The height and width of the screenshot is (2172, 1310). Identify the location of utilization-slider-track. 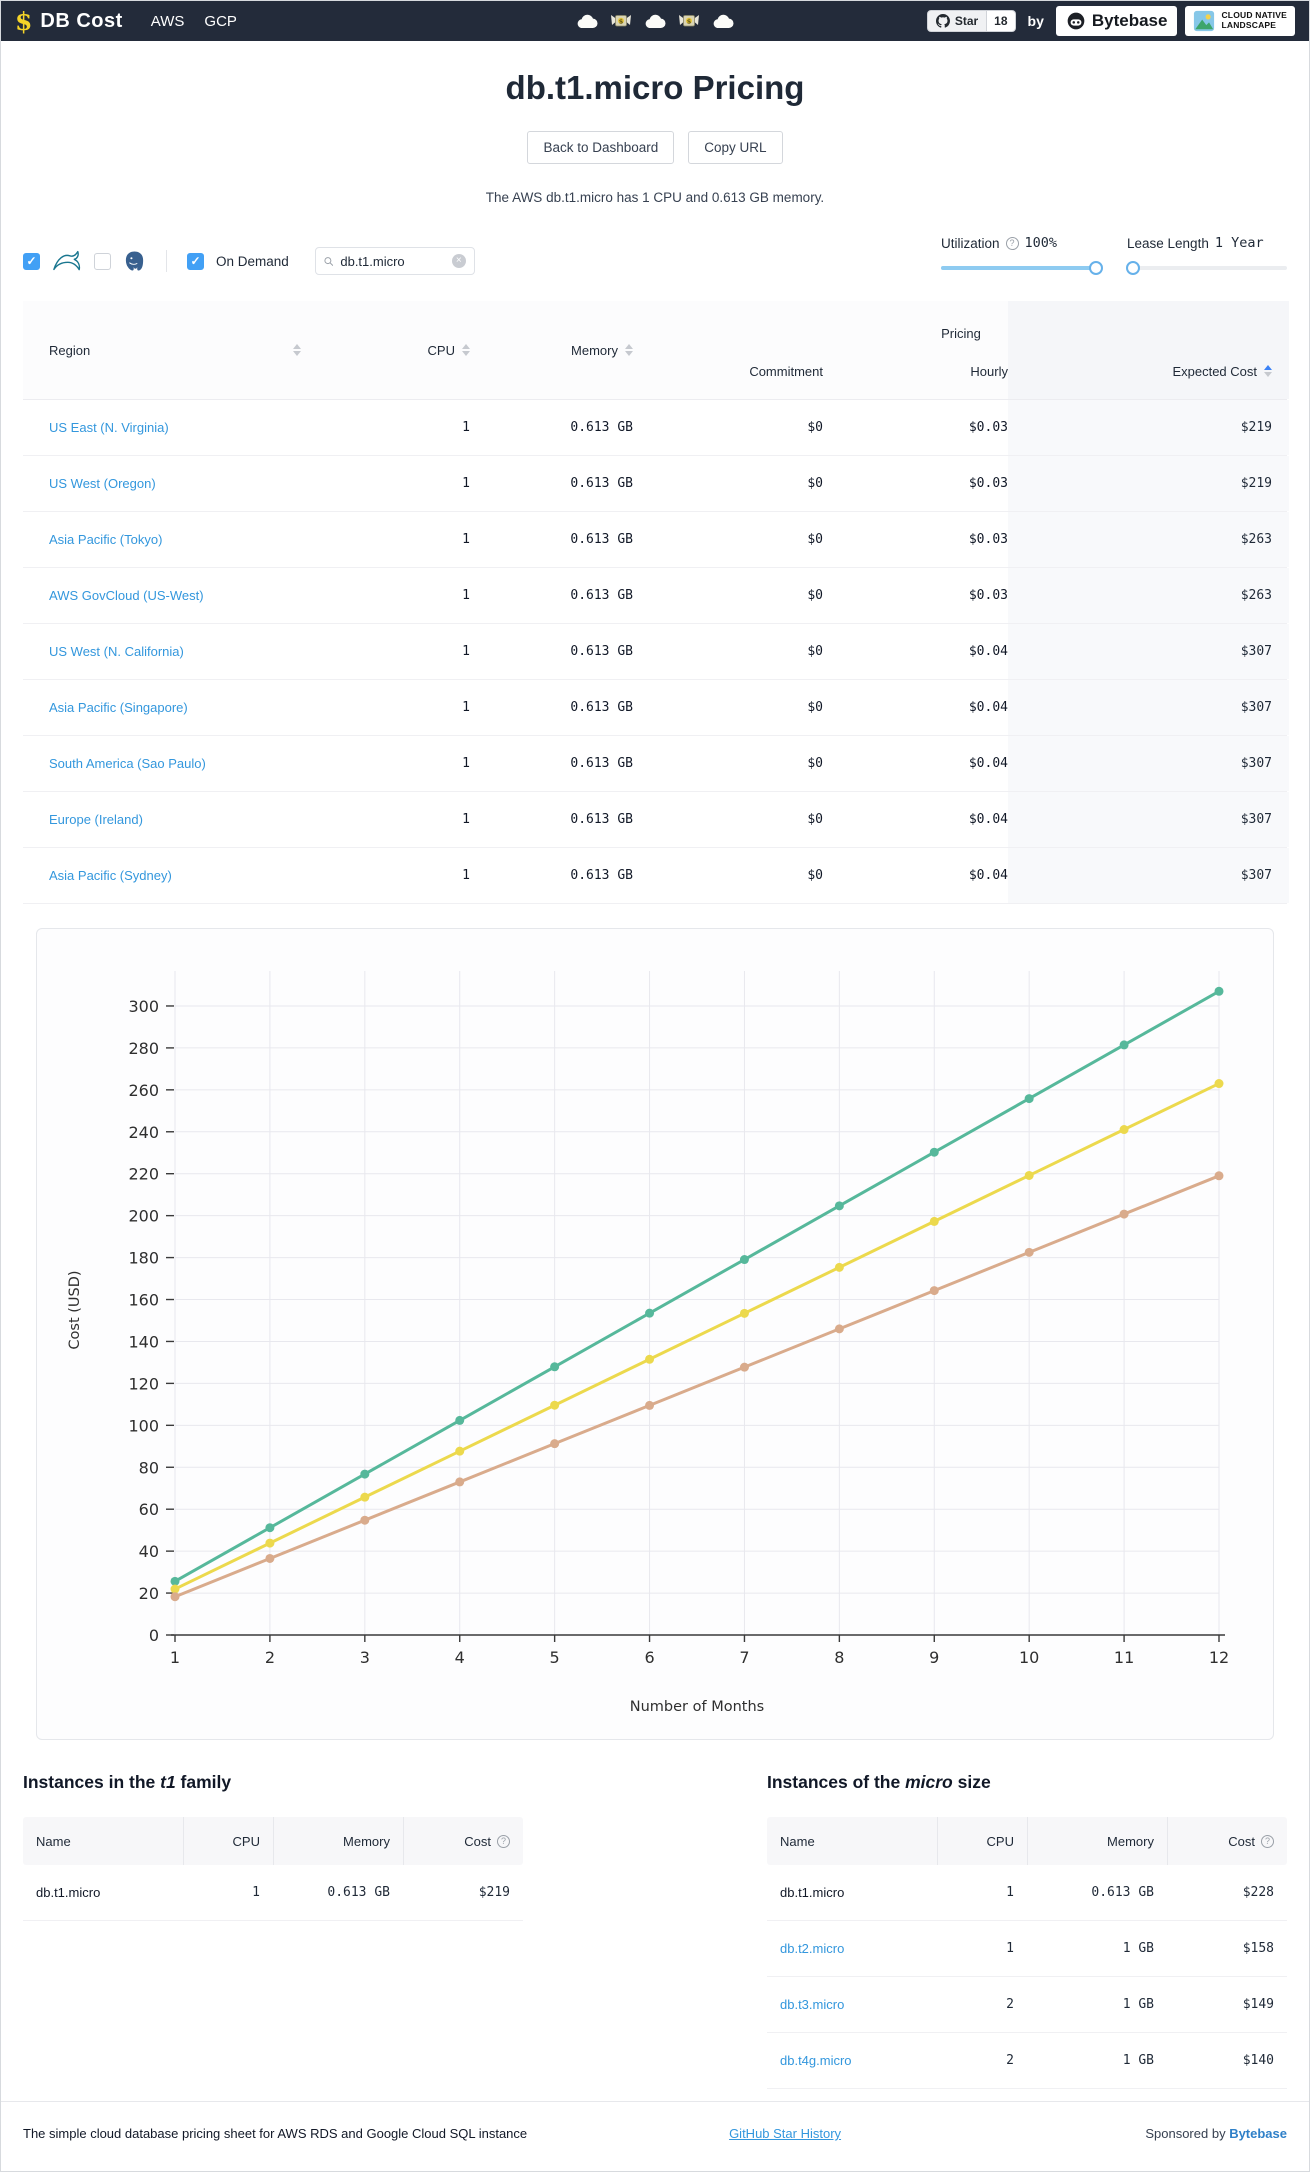
(1021, 268).